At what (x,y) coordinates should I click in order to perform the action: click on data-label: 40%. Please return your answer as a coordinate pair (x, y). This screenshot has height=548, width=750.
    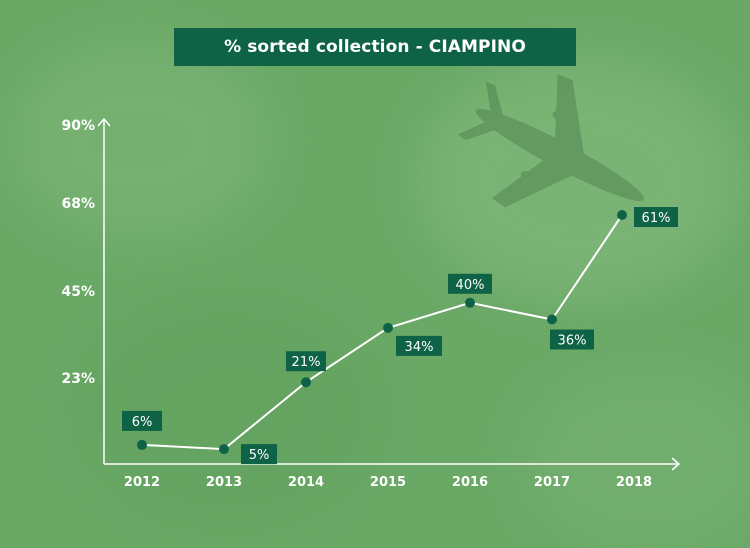
    Looking at the image, I should click on (470, 285).